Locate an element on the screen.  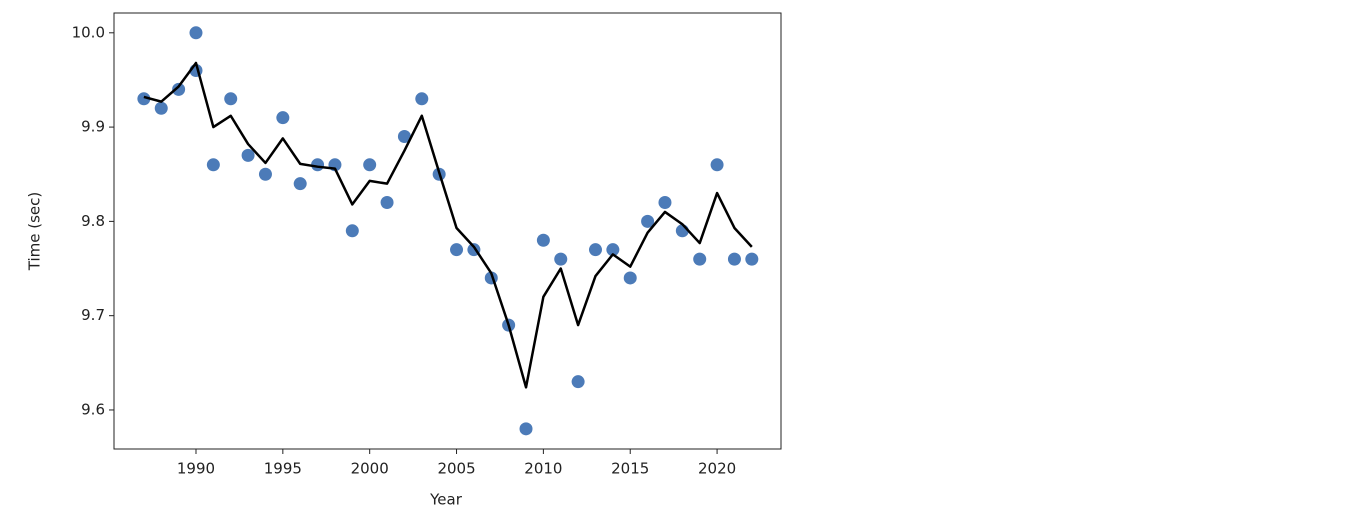
x-tick-label: 2010 is located at coordinates (543, 469).